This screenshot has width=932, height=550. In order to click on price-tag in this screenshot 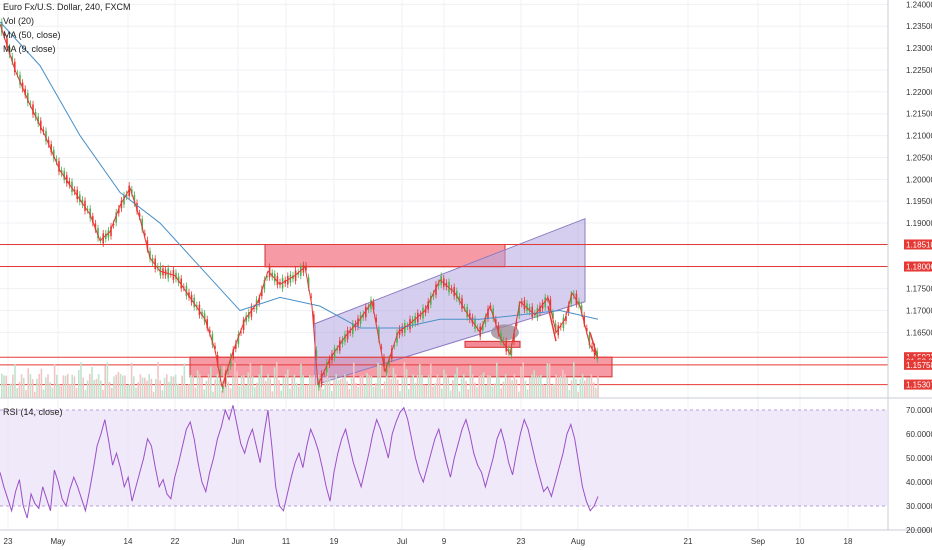, I will do `click(918, 384)`.